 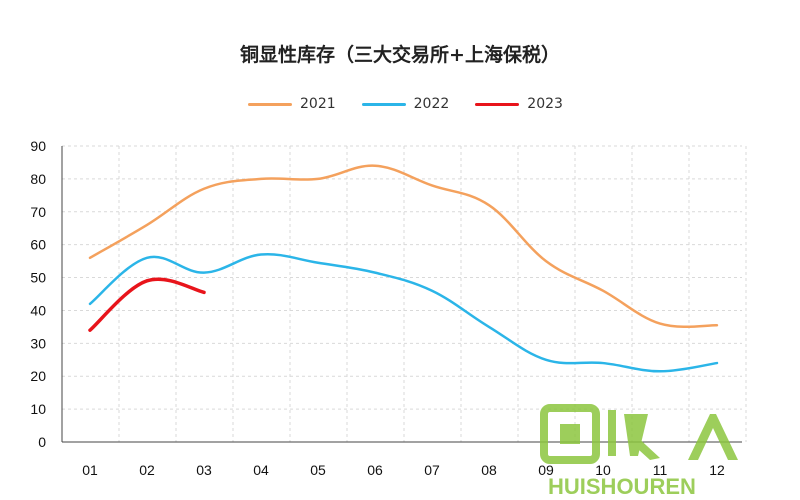 What do you see at coordinates (622, 486) in the screenshot?
I see `watermark-text: HUISHOUREN` at bounding box center [622, 486].